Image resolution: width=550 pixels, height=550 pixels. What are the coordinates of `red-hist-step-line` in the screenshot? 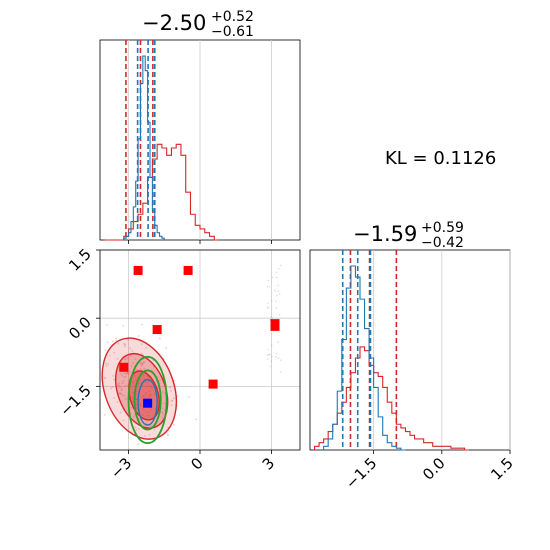 It's located at (162, 192).